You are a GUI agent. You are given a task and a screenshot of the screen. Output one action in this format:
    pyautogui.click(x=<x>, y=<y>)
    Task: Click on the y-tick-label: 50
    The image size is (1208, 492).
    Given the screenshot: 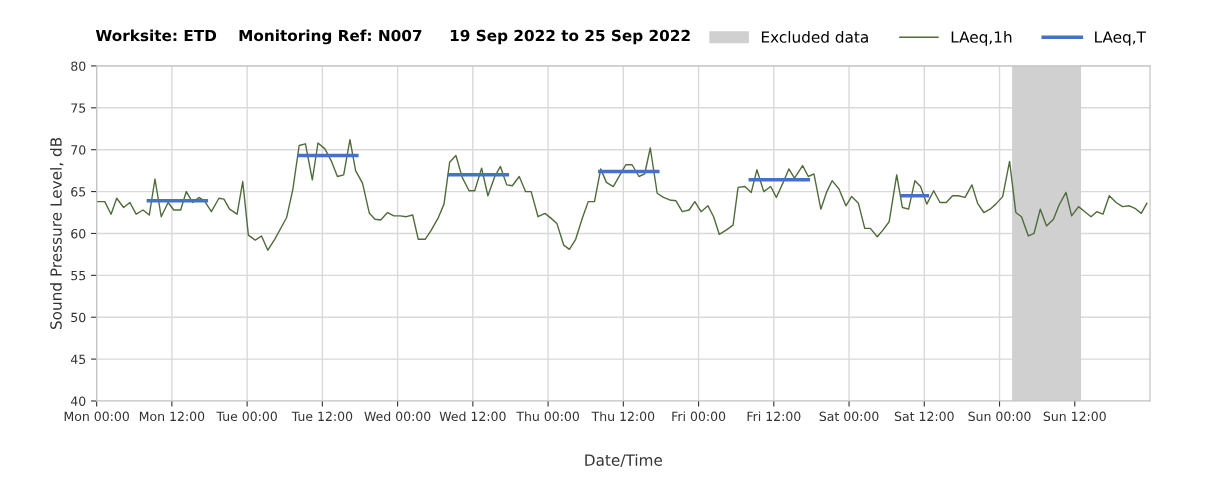 What is the action you would take?
    pyautogui.click(x=78, y=317)
    